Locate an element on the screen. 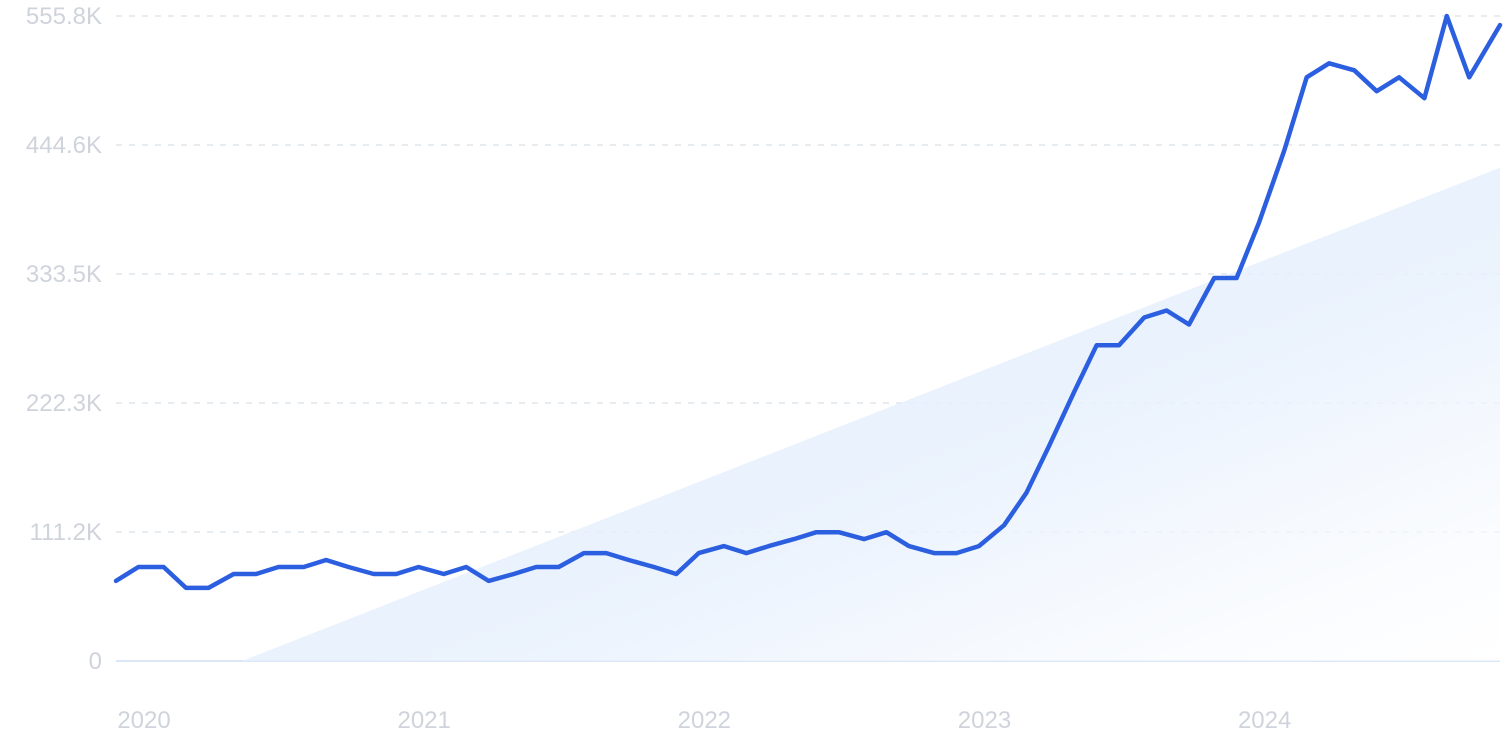 The image size is (1505, 752). x-tick-label: 2021 is located at coordinates (423, 720).